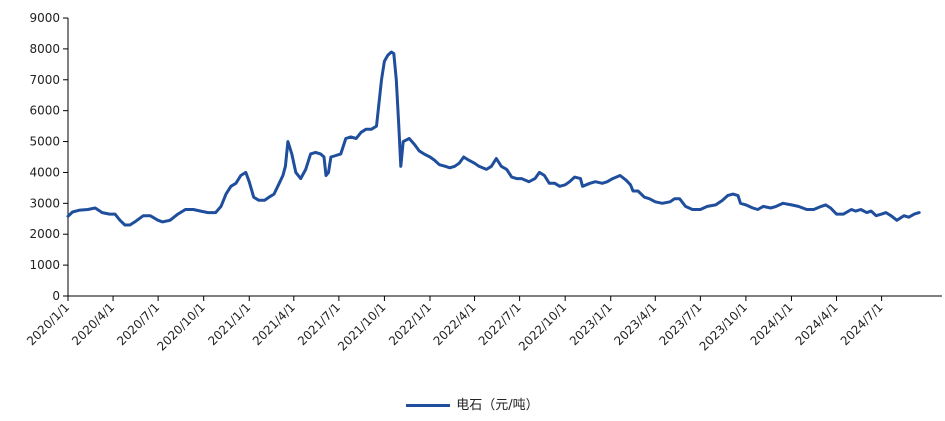 This screenshot has width=945, height=421. What do you see at coordinates (44, 111) in the screenshot?
I see `y-tick-label: 6000` at bounding box center [44, 111].